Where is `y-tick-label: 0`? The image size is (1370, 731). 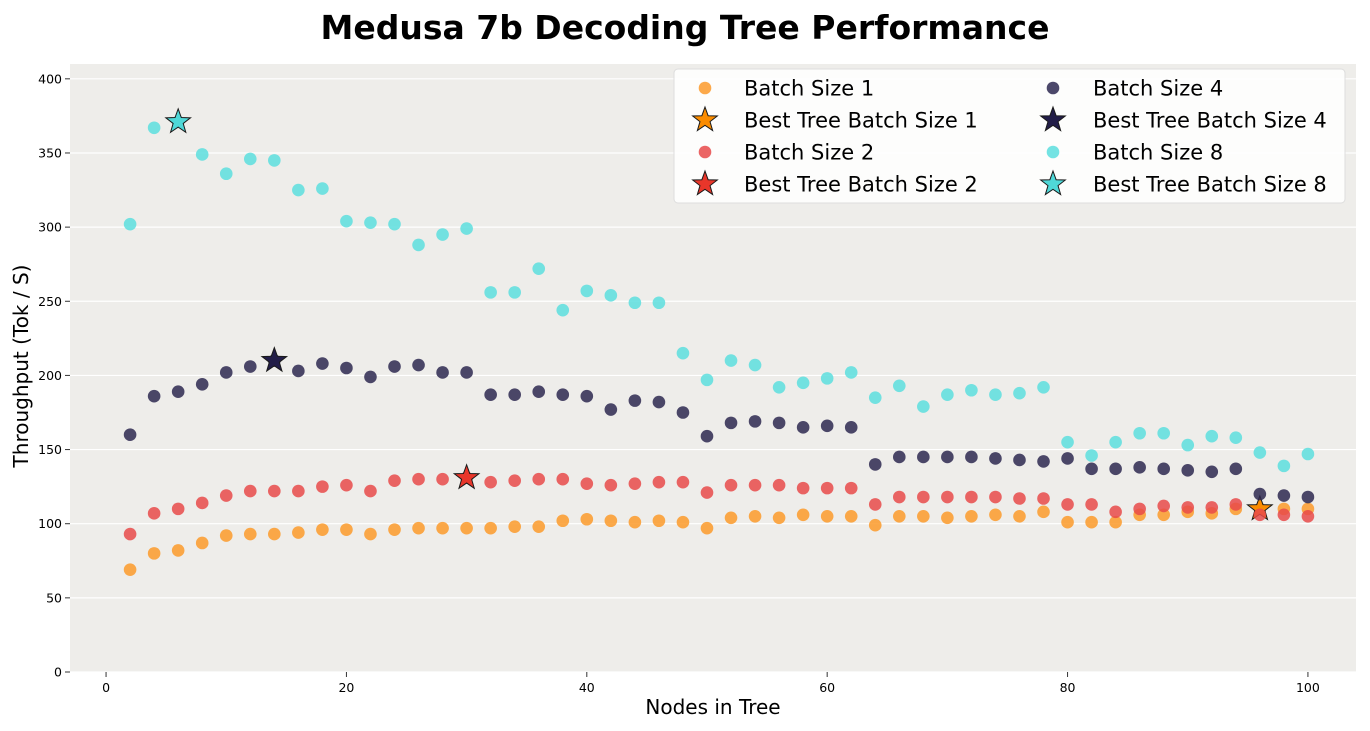 y-tick-label: 0 is located at coordinates (58, 672).